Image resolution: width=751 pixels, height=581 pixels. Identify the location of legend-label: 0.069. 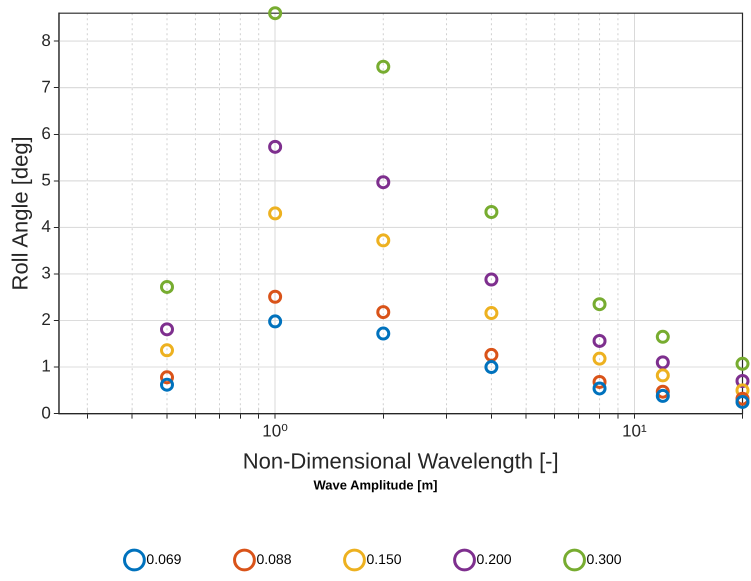
(164, 558).